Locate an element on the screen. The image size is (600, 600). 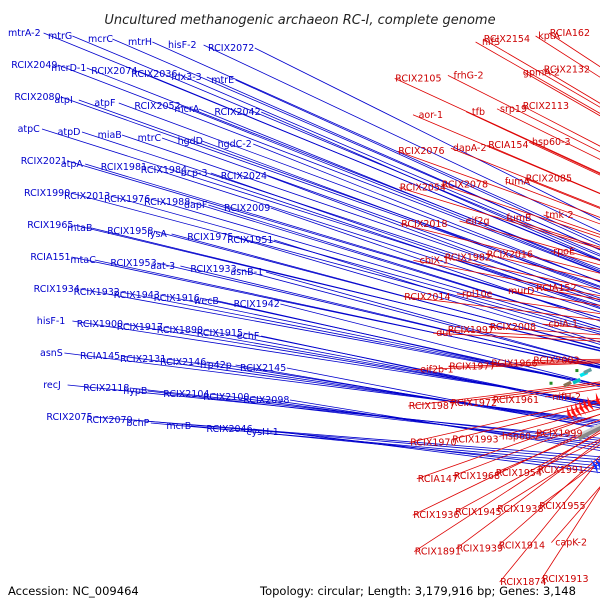
forward-gene-label: mtrE is located at coordinates (222, 80).